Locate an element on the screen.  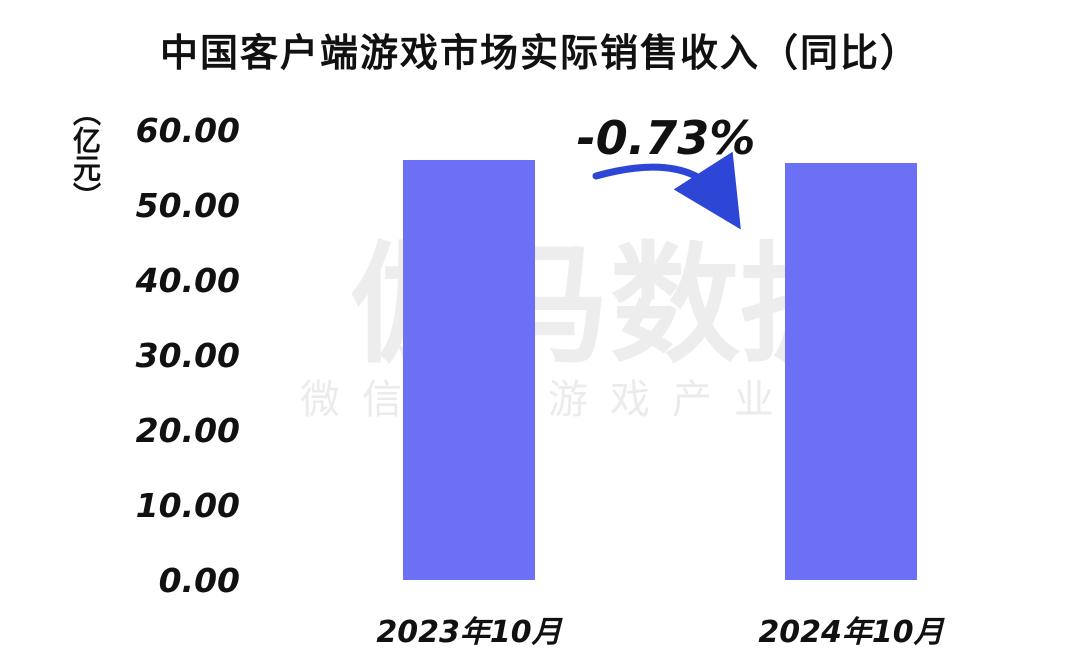
y-tick-label: 20.00 is located at coordinates (188, 430).